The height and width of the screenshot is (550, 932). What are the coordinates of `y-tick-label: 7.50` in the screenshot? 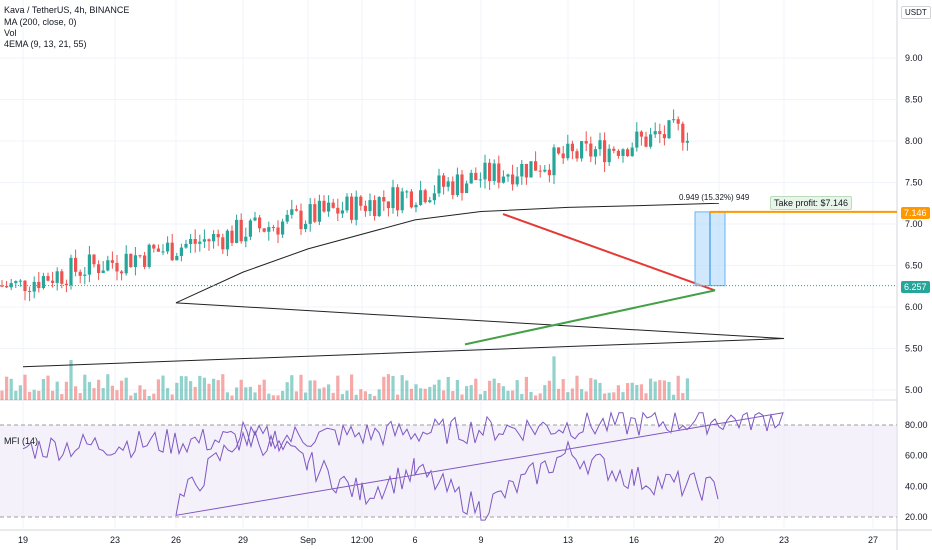 It's located at (914, 183).